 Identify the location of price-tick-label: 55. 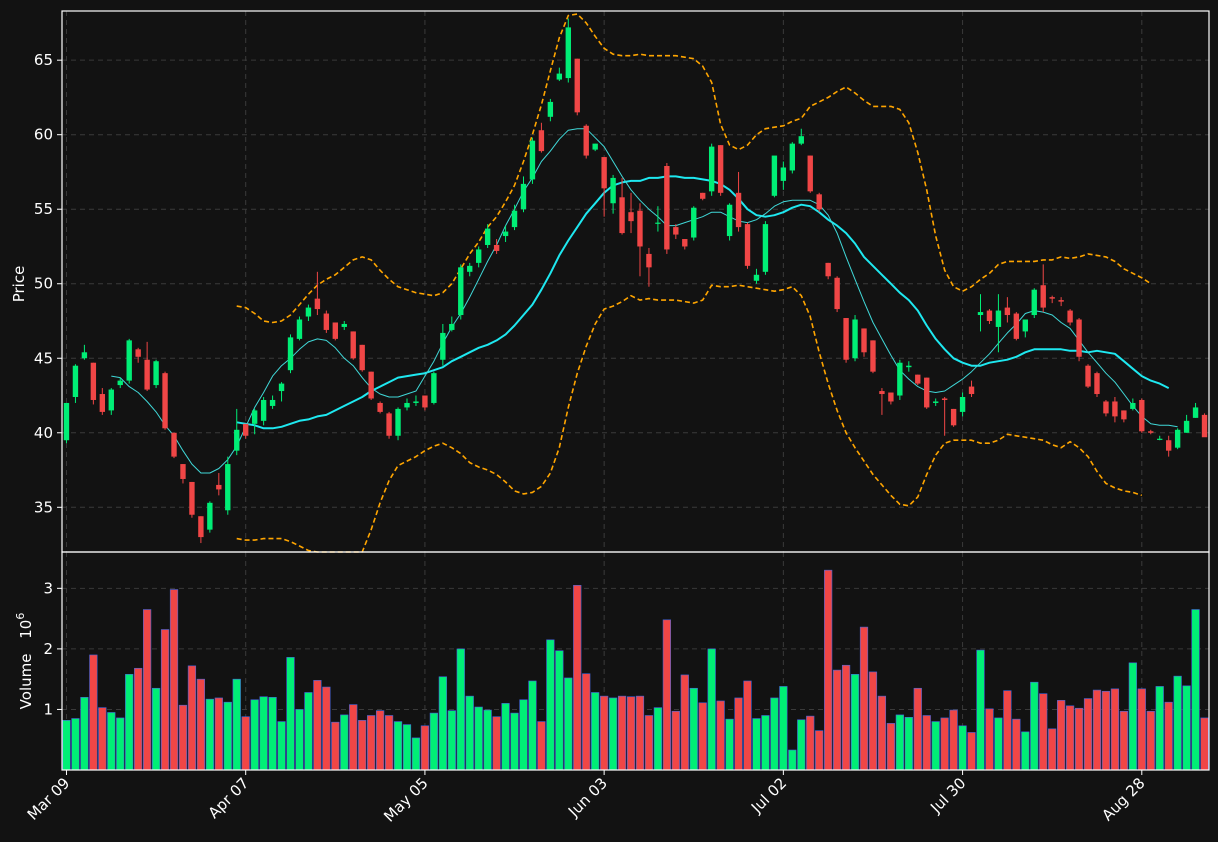
(43, 209).